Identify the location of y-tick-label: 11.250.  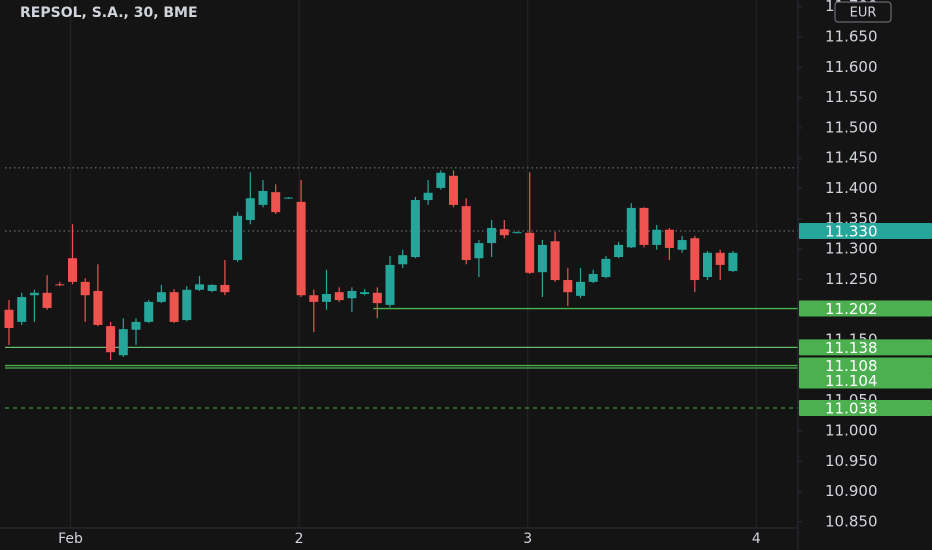
(851, 279).